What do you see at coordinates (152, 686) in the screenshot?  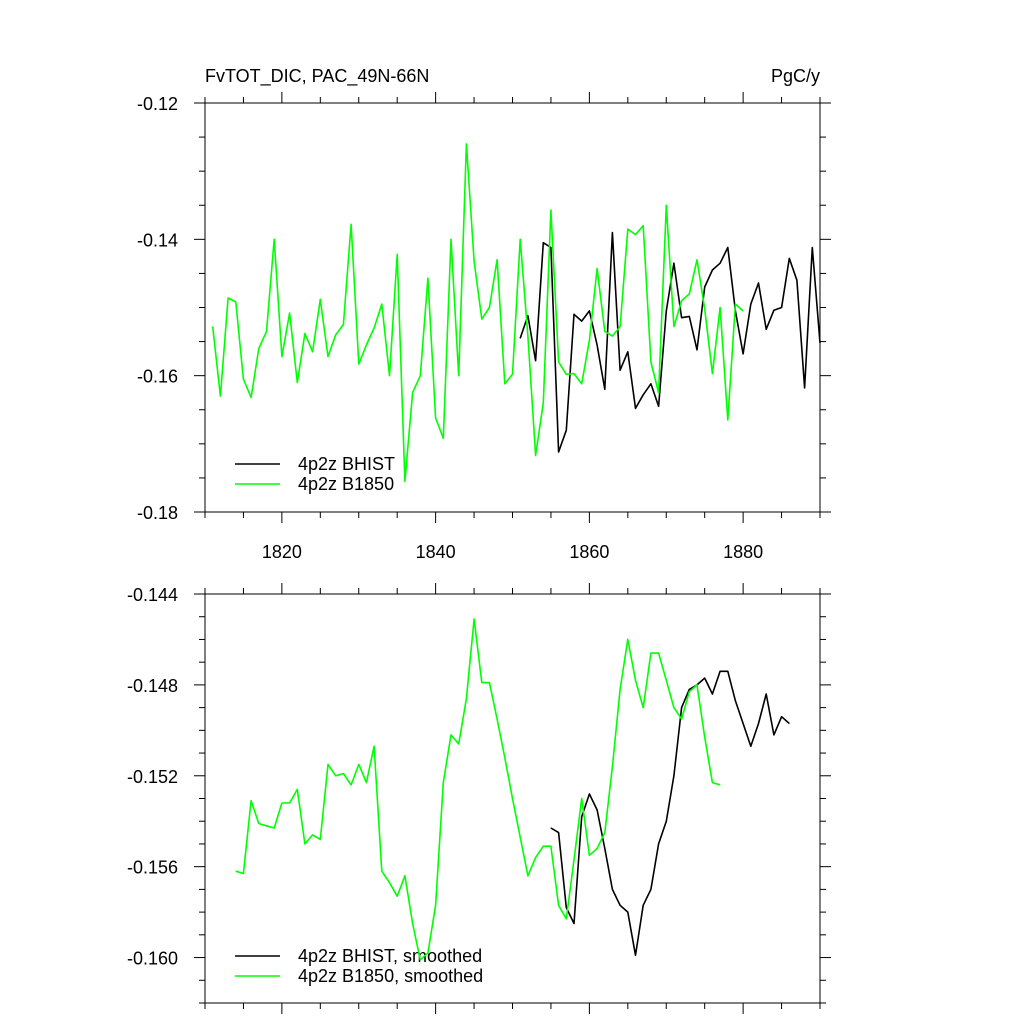 I see `y-tick-label: -0.148` at bounding box center [152, 686].